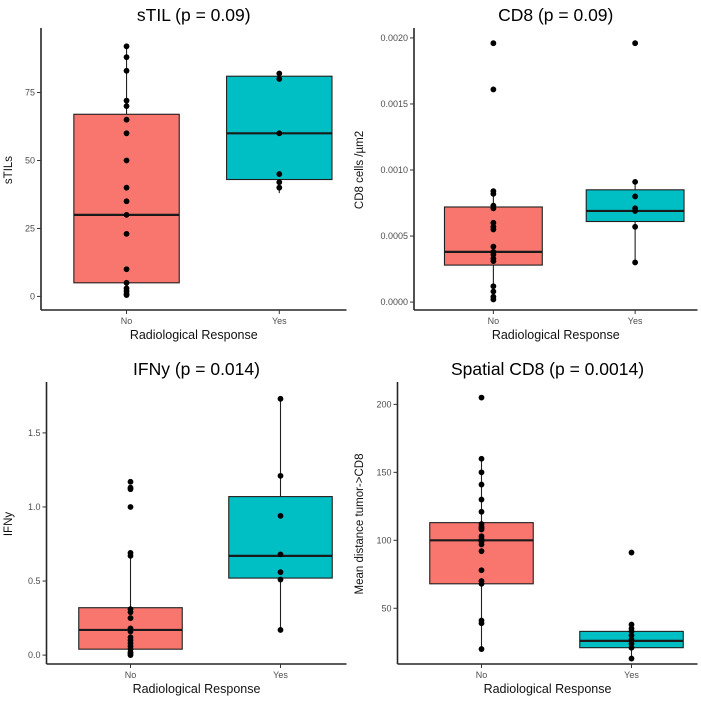 This screenshot has height=708, width=701. I want to click on panel-title: Spatial CD8 (p = 0.0014), so click(546, 369).